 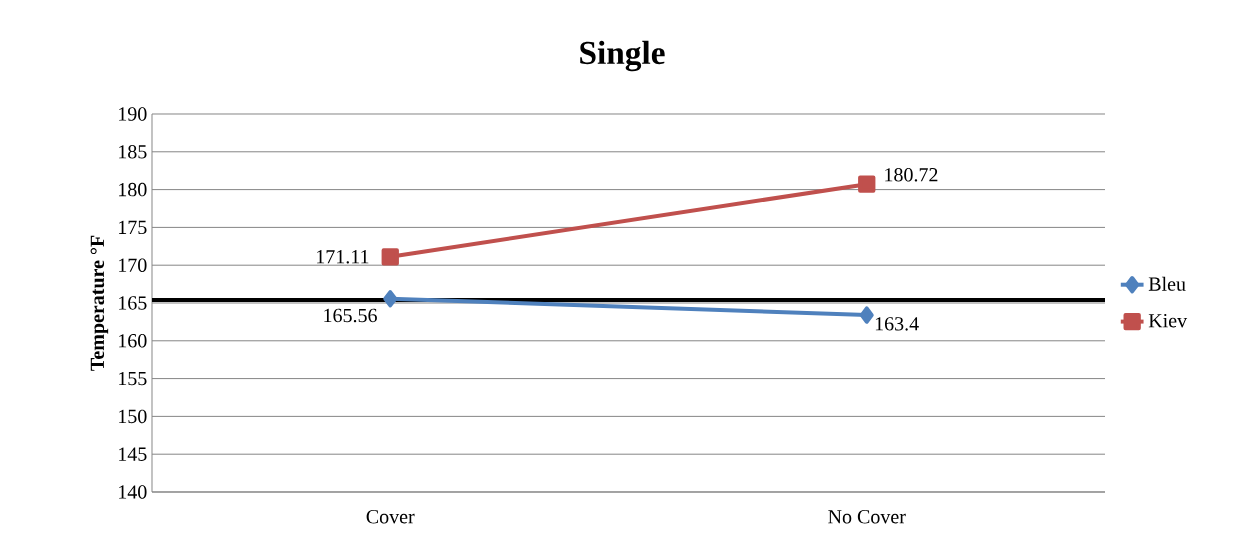 What do you see at coordinates (350, 315) in the screenshot?
I see `data-label: 165.56` at bounding box center [350, 315].